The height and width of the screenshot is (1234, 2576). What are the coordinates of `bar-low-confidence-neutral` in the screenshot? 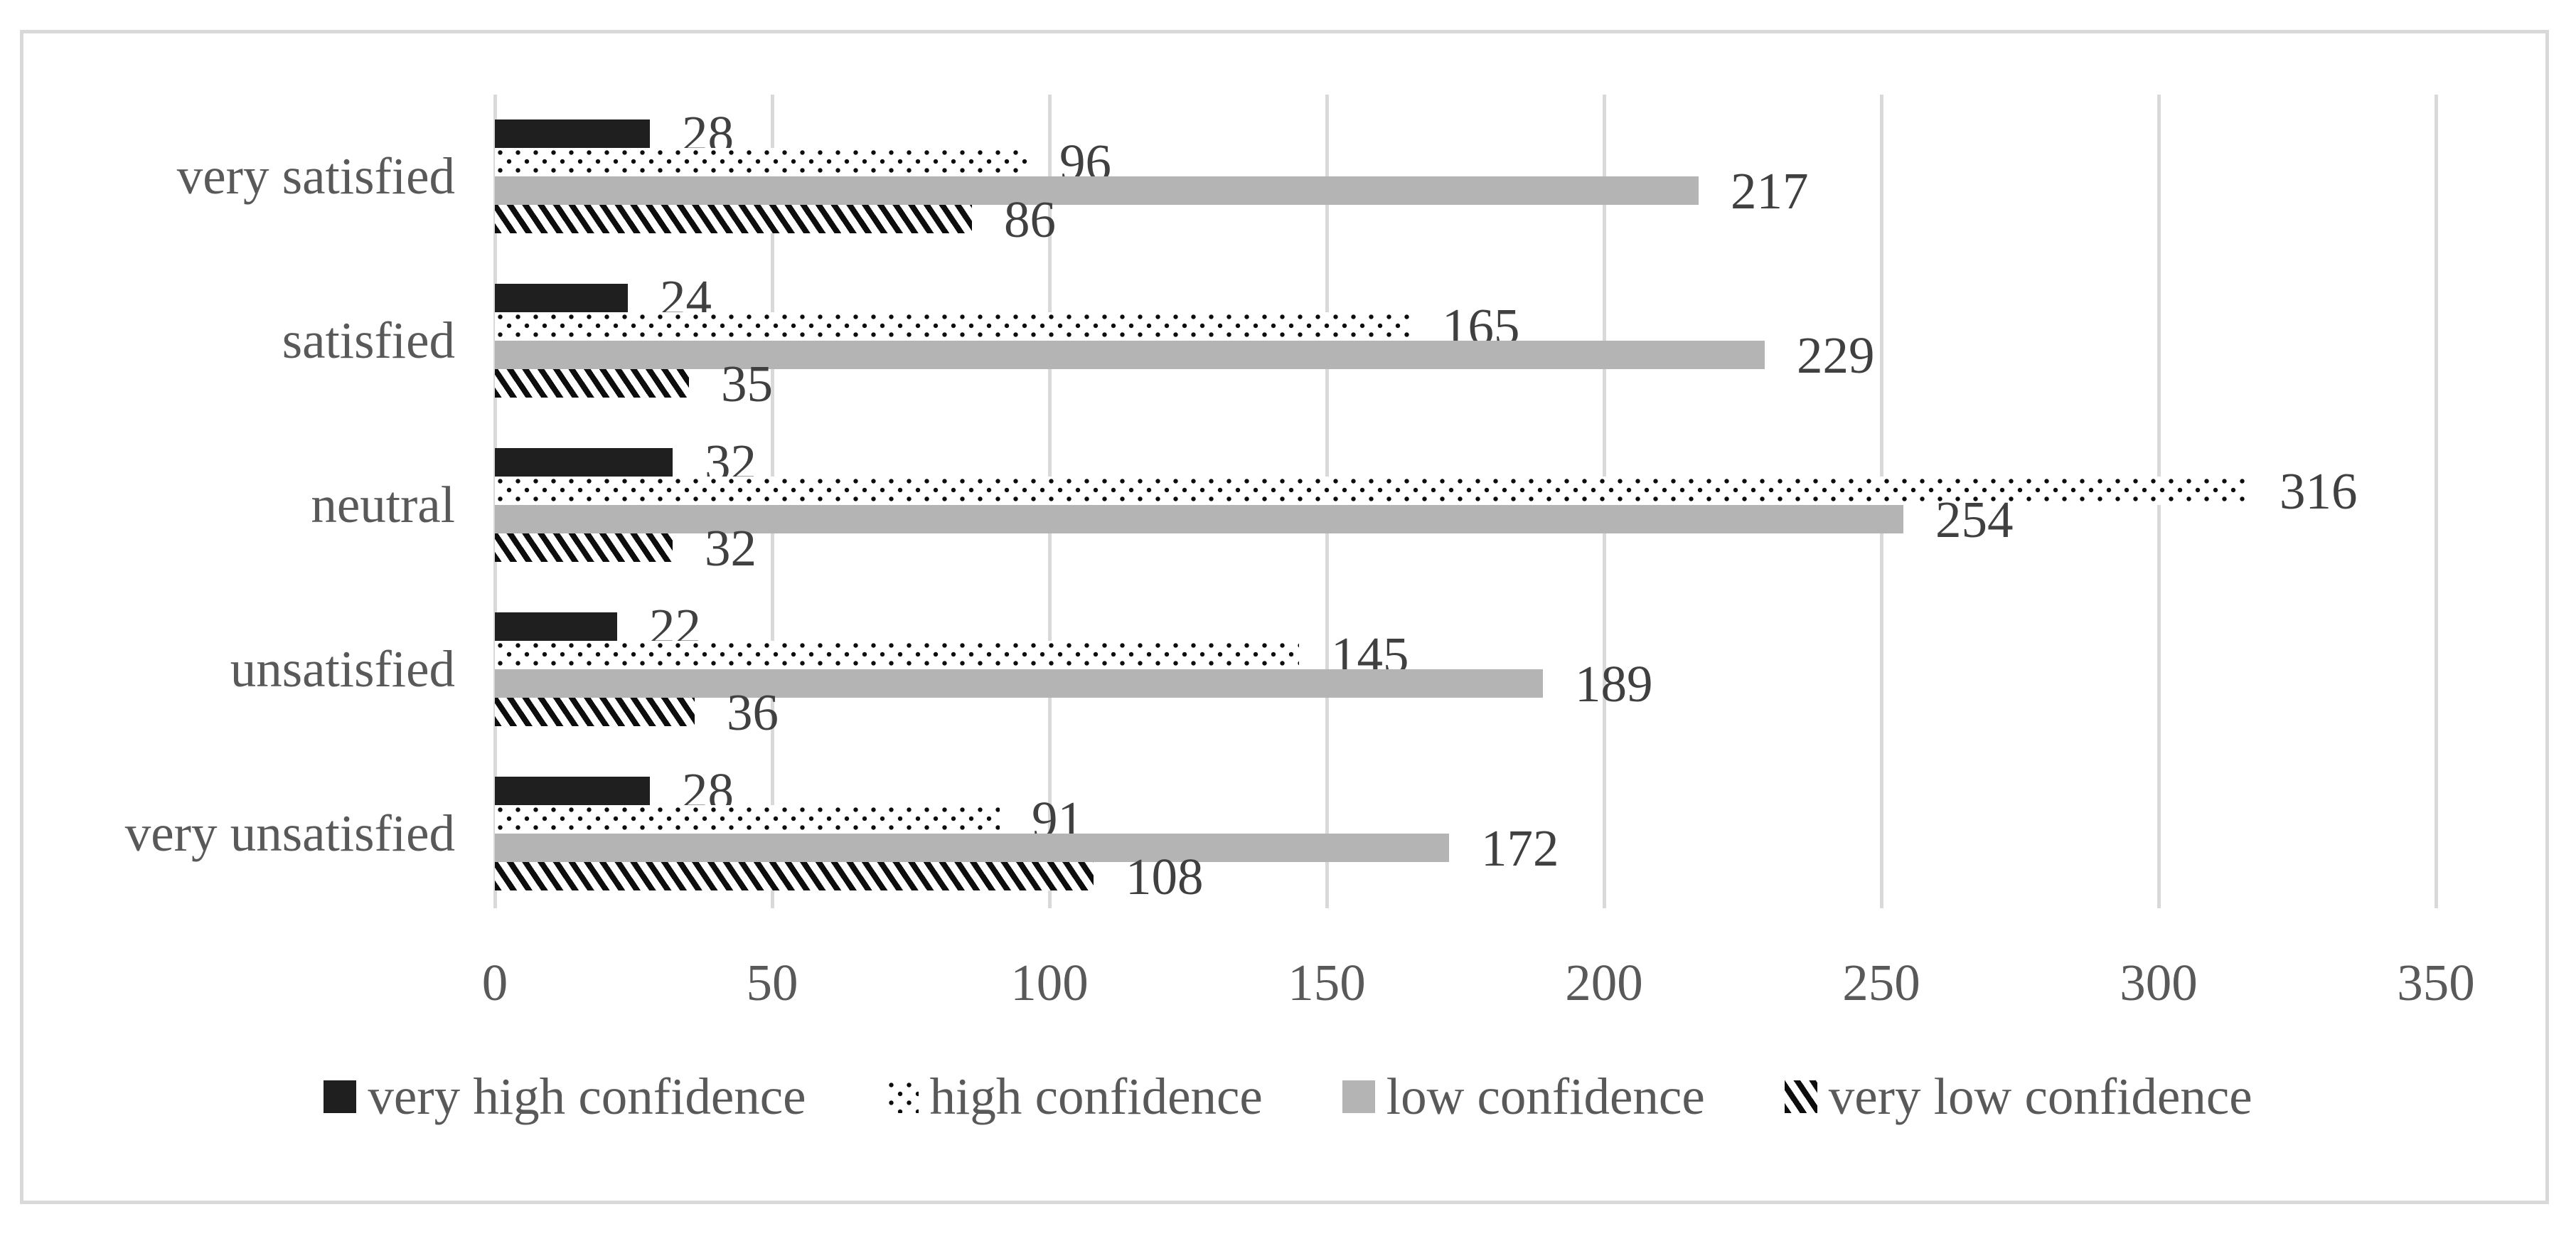 It's located at (1199, 519).